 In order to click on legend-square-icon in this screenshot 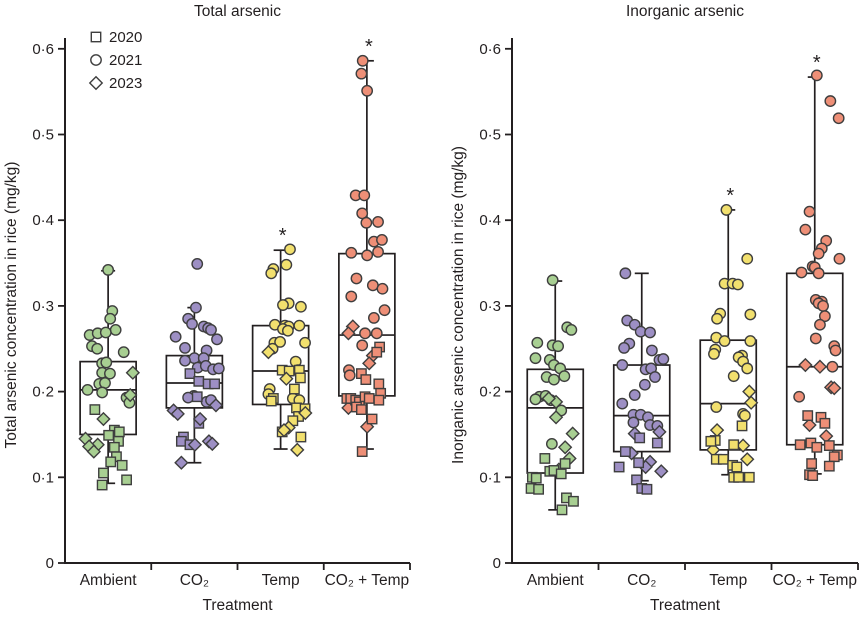, I will do `click(96, 37)`.